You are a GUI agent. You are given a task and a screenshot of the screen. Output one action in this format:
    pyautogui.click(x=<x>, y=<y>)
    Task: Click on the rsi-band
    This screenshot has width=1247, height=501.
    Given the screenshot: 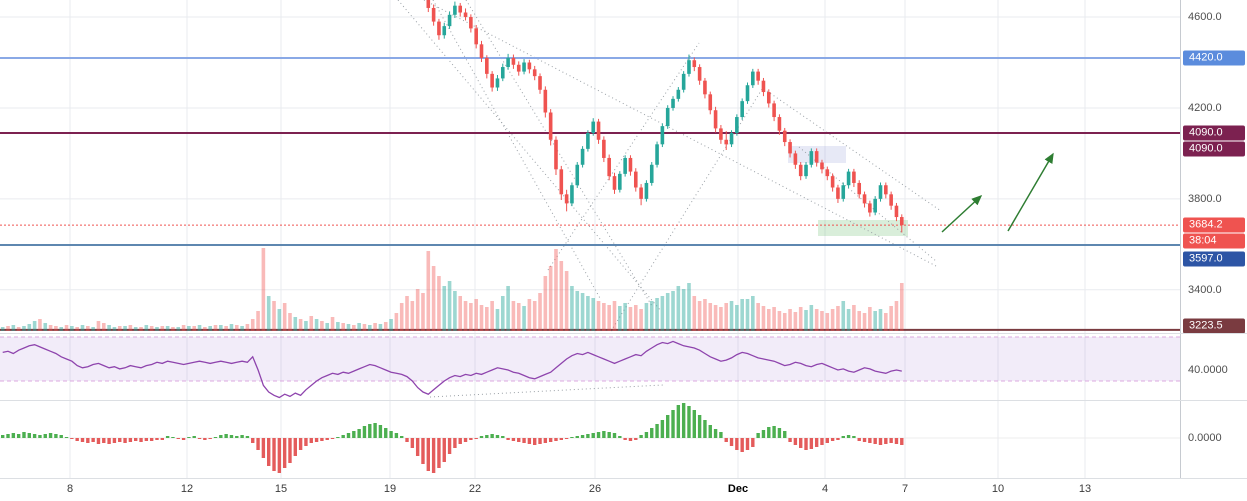 What is the action you would take?
    pyautogui.click(x=590, y=359)
    